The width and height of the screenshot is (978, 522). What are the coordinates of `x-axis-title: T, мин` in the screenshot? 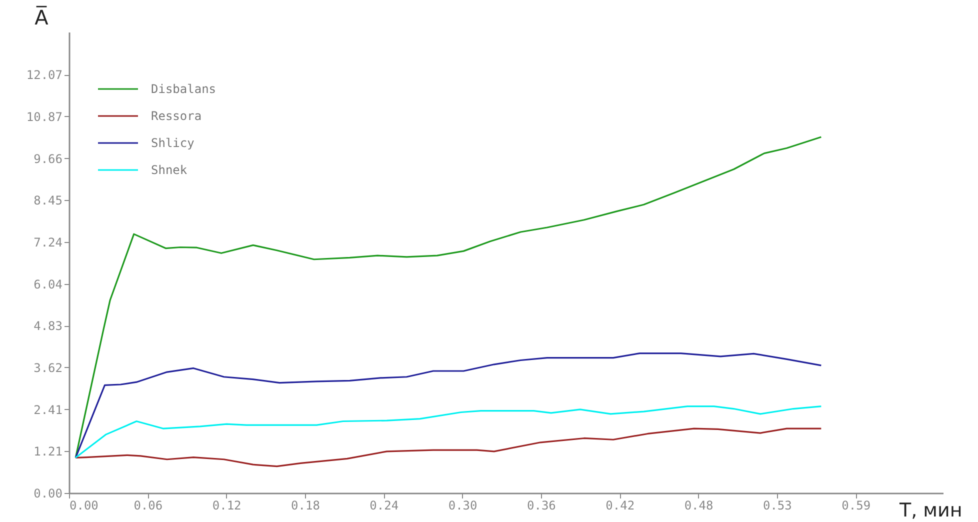 It's located at (930, 511).